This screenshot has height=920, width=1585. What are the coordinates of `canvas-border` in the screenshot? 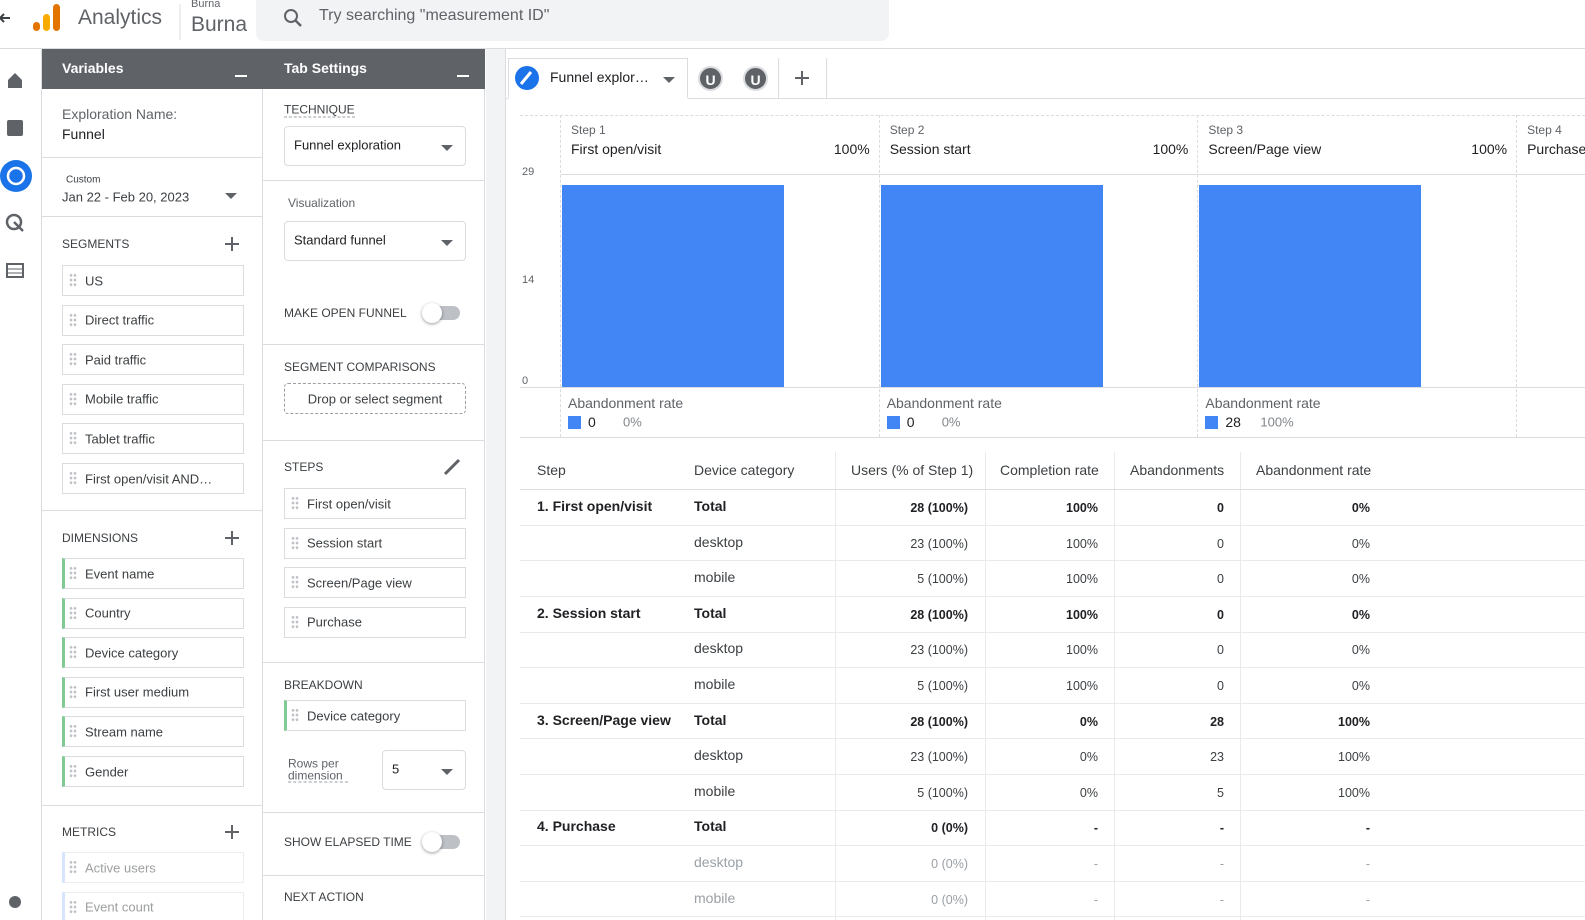 It's located at (505, 484).